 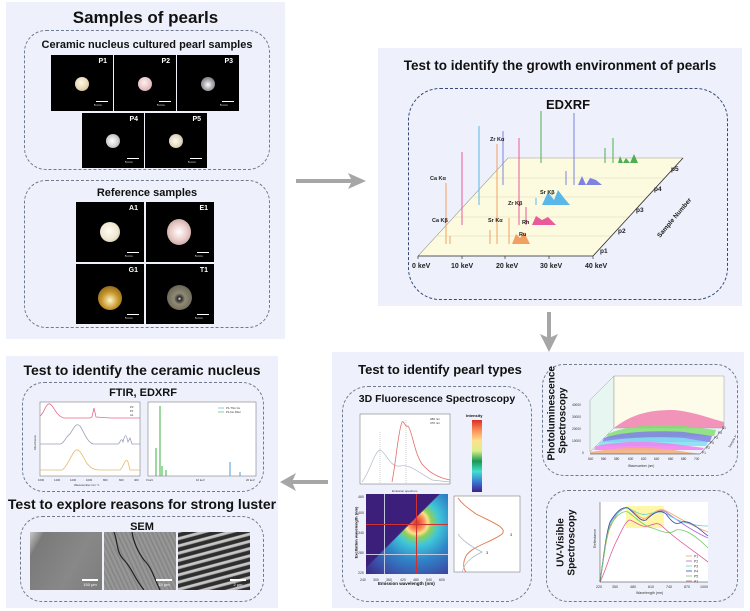 What do you see at coordinates (132, 407) in the screenshot?
I see `legend-item: P2` at bounding box center [132, 407].